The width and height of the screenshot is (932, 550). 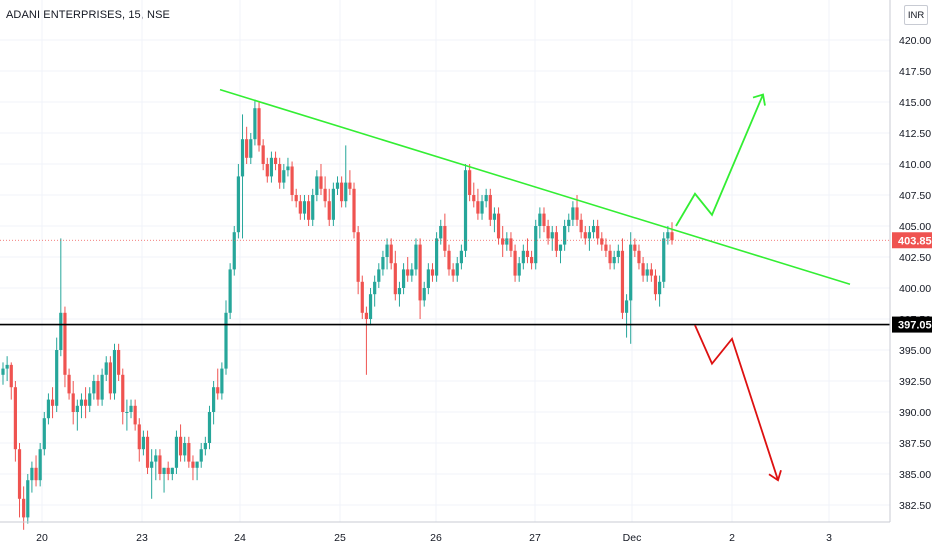 What do you see at coordinates (912, 240) in the screenshot?
I see `last-price-badge-bg` at bounding box center [912, 240].